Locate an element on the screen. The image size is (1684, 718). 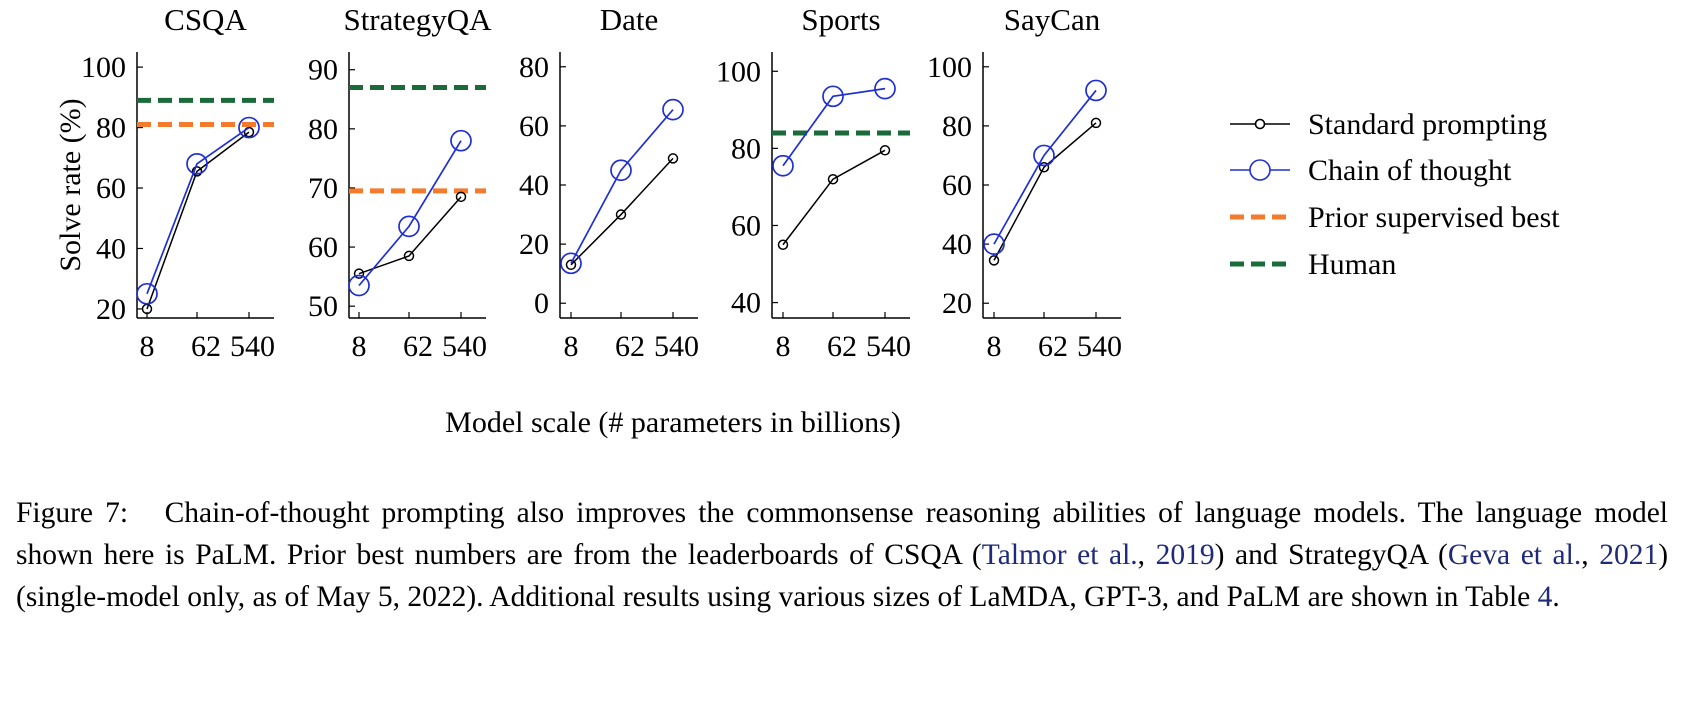
standard-series-line-csqa is located at coordinates (198, 220).